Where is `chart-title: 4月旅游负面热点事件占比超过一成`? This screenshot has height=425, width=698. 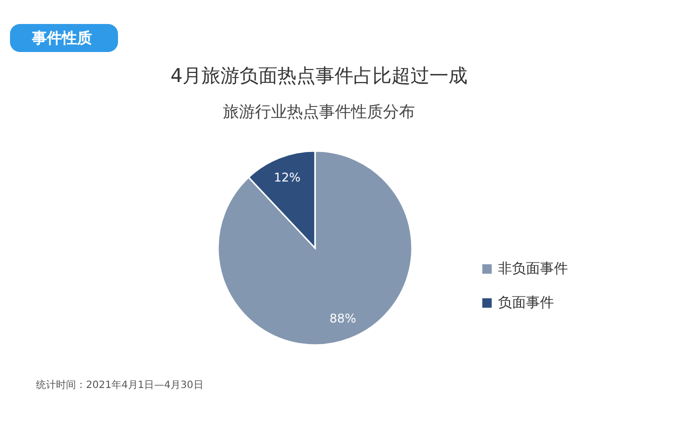
chart-title: 4月旅游负面热点事件占比超过一成 is located at coordinates (319, 76).